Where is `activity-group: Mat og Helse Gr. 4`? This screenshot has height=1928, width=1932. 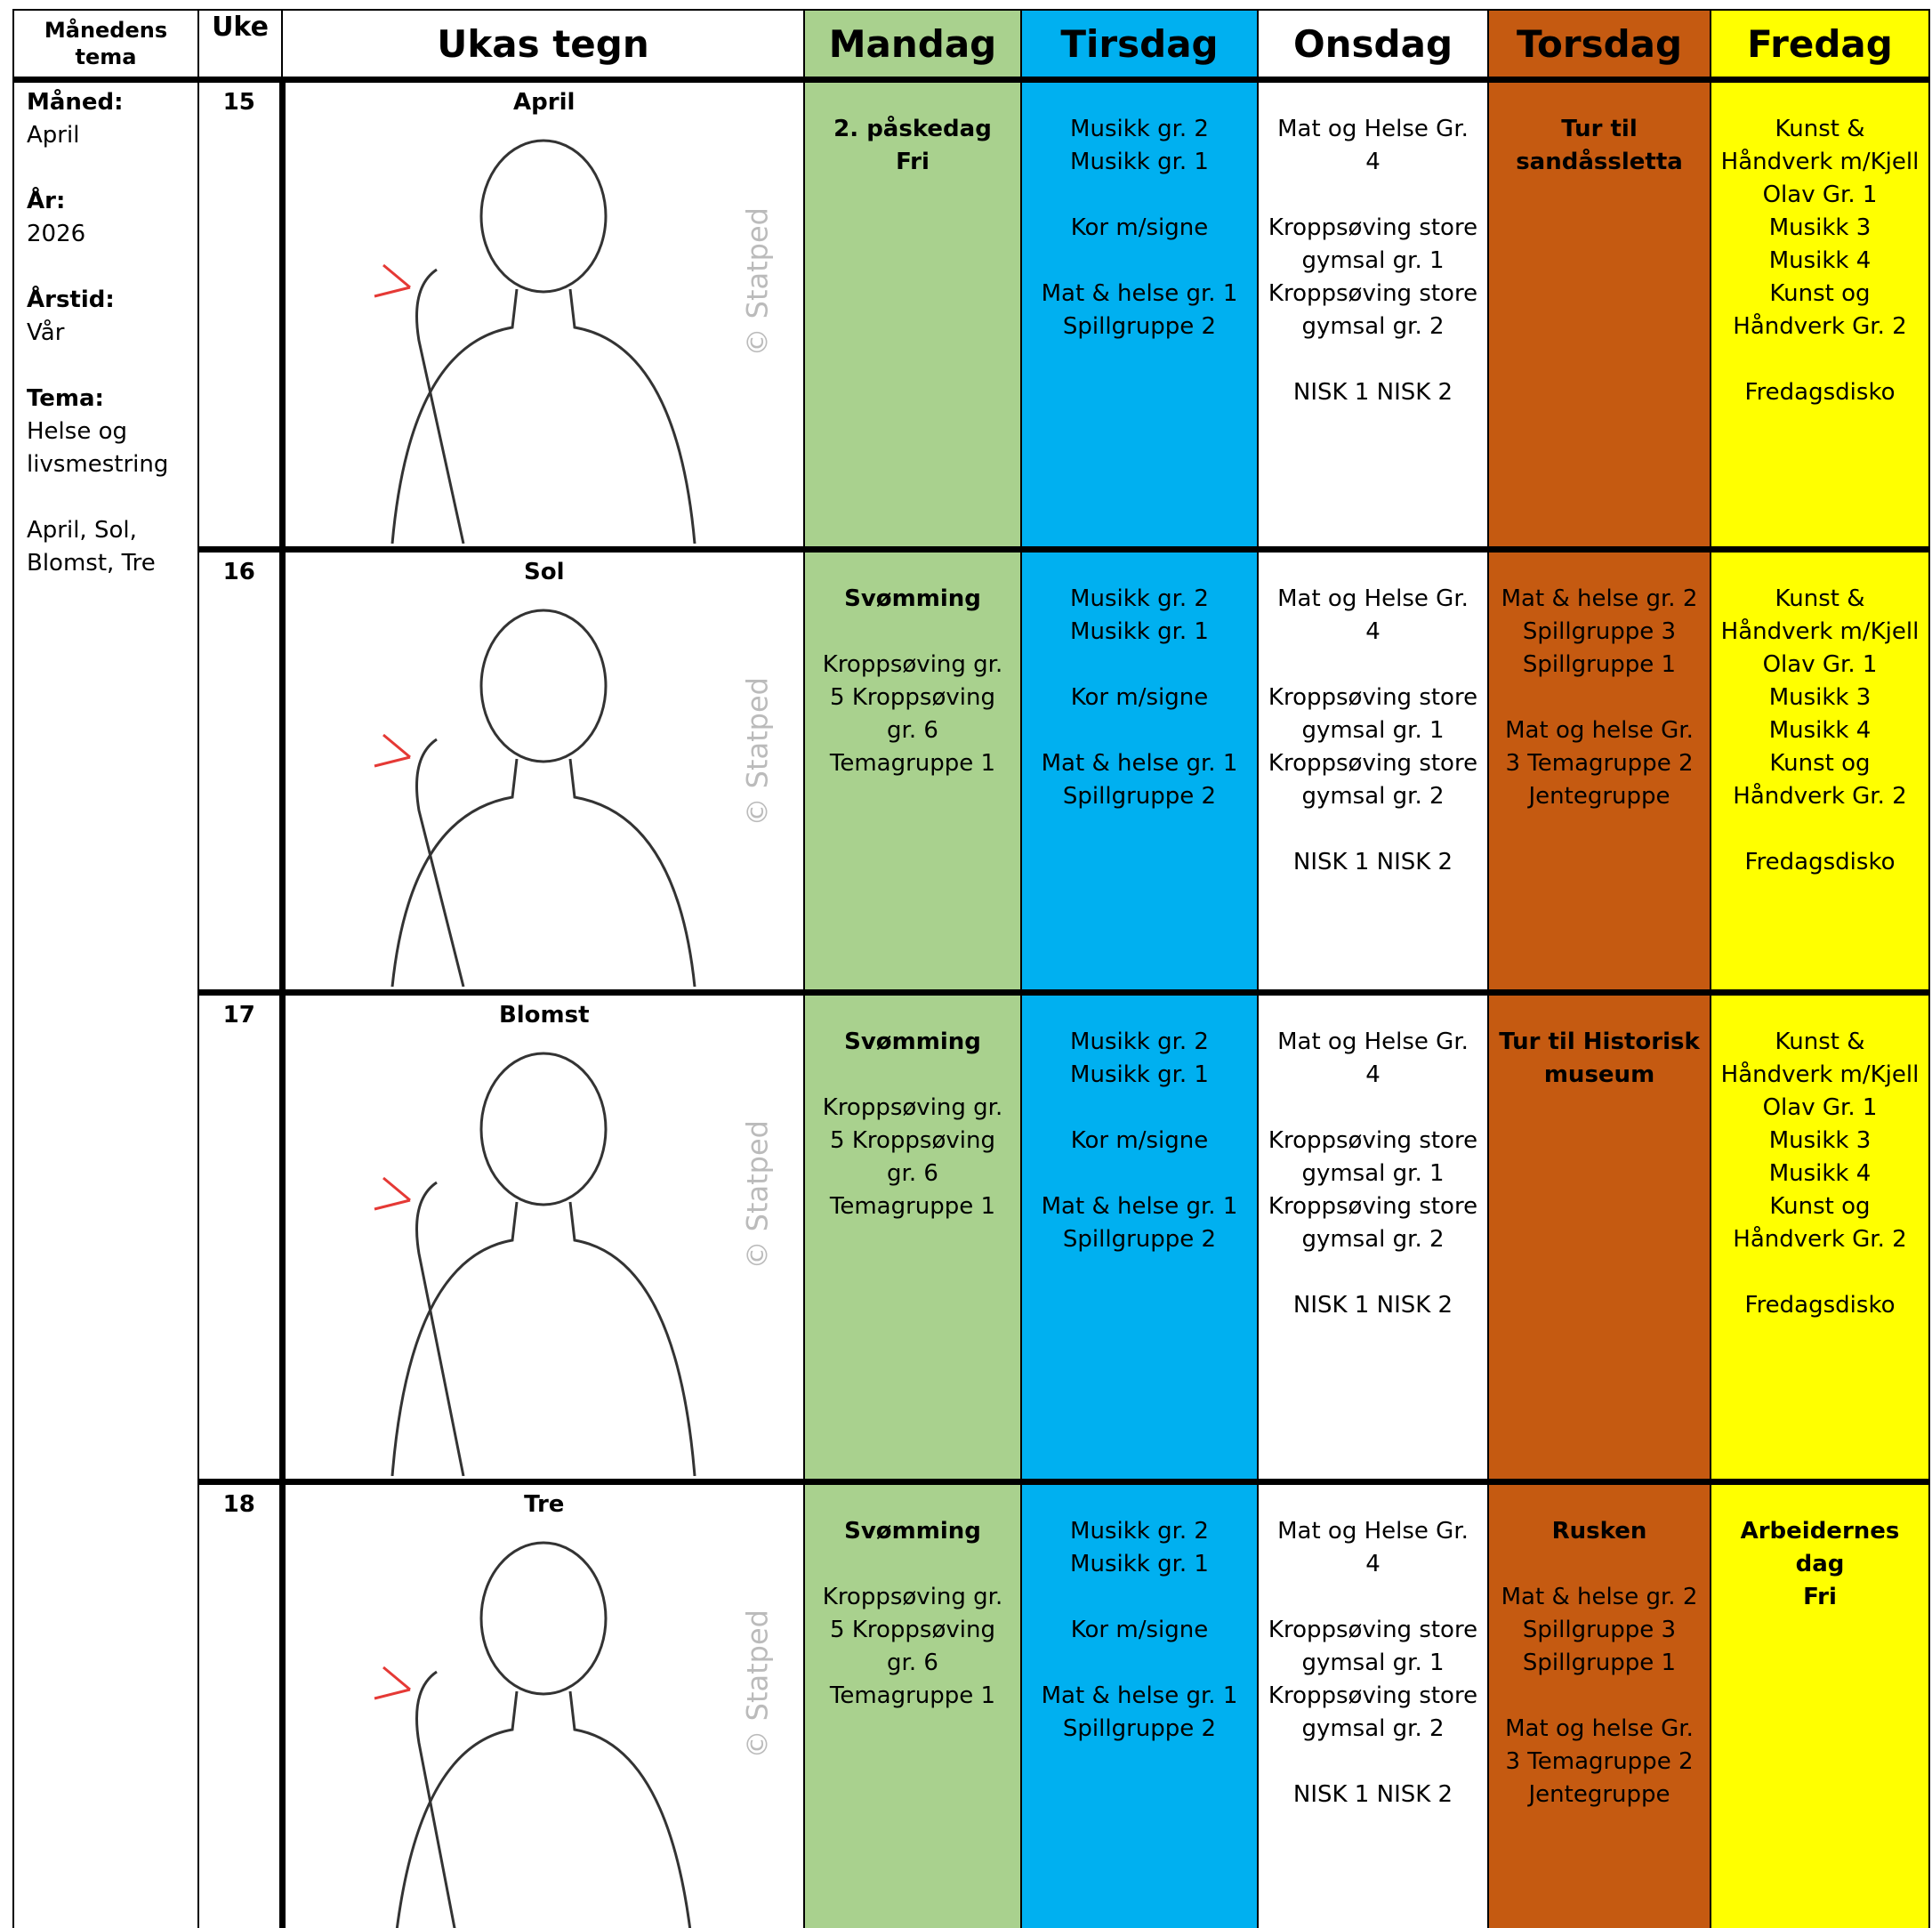
activity-group: Mat og Helse Gr. 4 is located at coordinates (1373, 1059).